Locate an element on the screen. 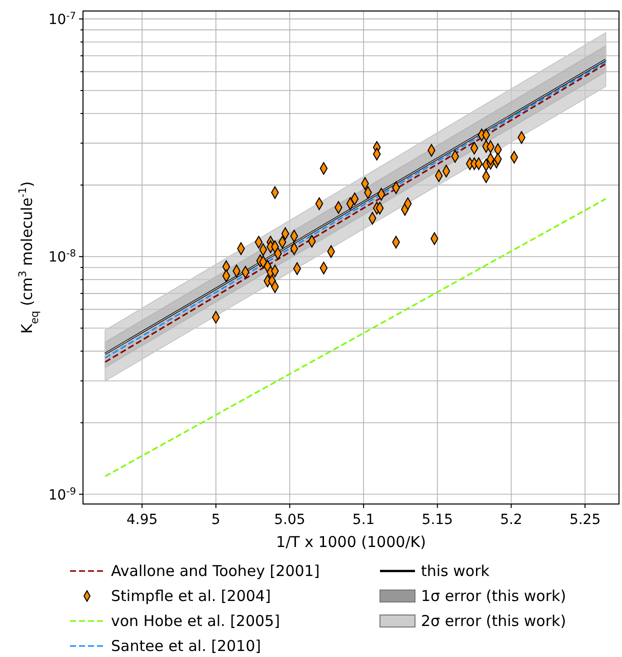  legend-label: this work is located at coordinates (455, 571).